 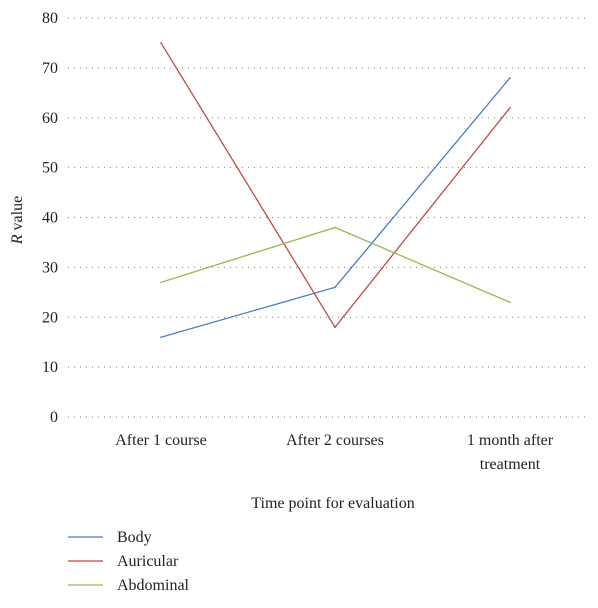 I want to click on y-tick-label: 20, so click(x=50, y=317).